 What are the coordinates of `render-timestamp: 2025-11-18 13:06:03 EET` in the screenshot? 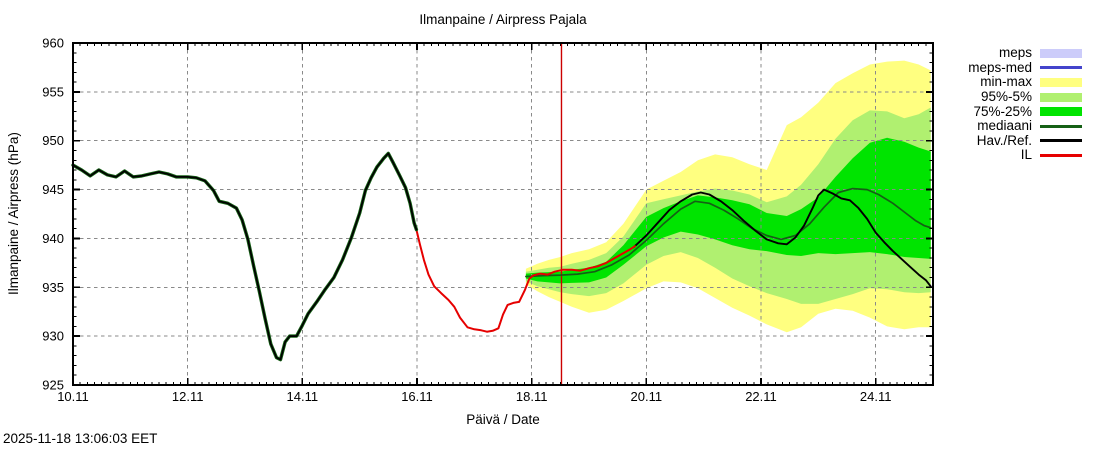 It's located at (80, 438).